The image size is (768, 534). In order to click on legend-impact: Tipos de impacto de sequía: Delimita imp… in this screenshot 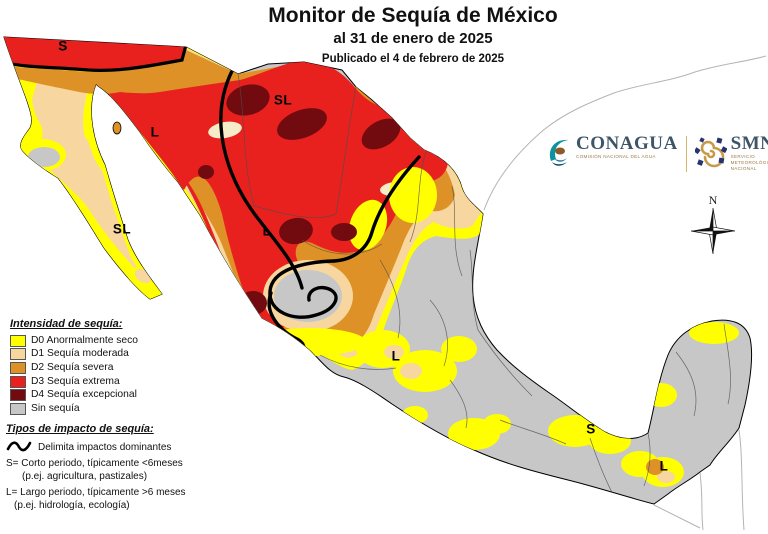, I will do `click(106, 467)`.